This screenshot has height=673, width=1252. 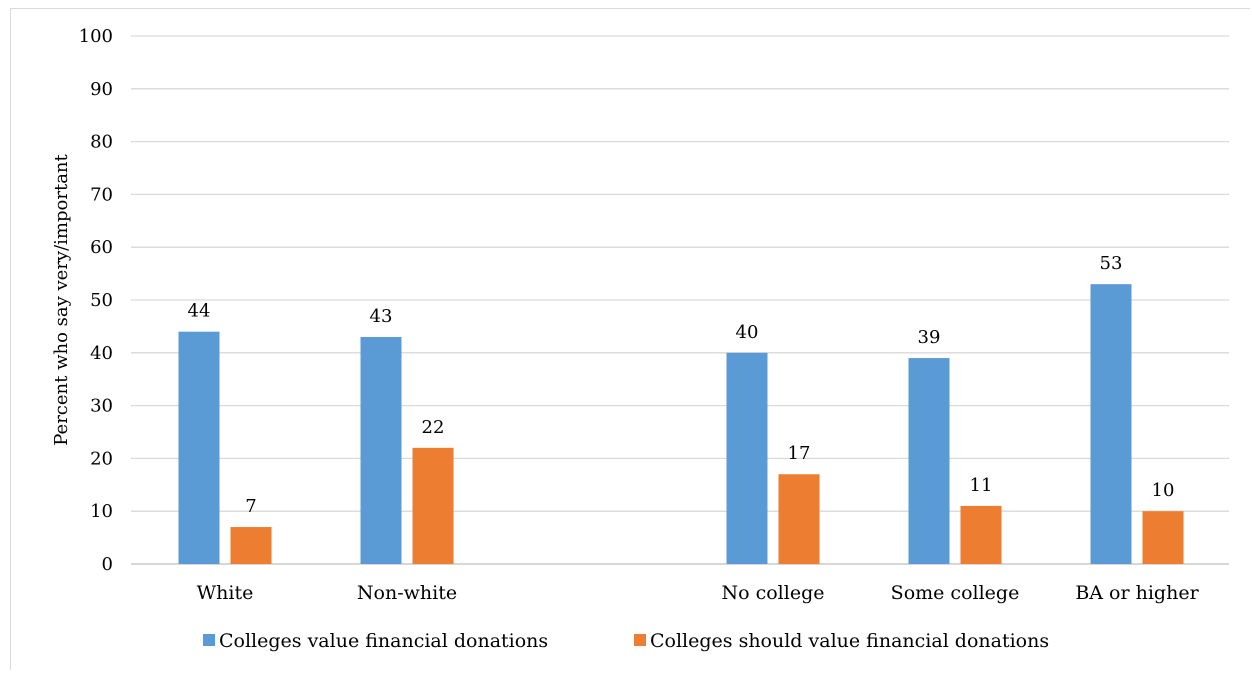 I want to click on y-tick-label: 90, so click(x=101, y=89).